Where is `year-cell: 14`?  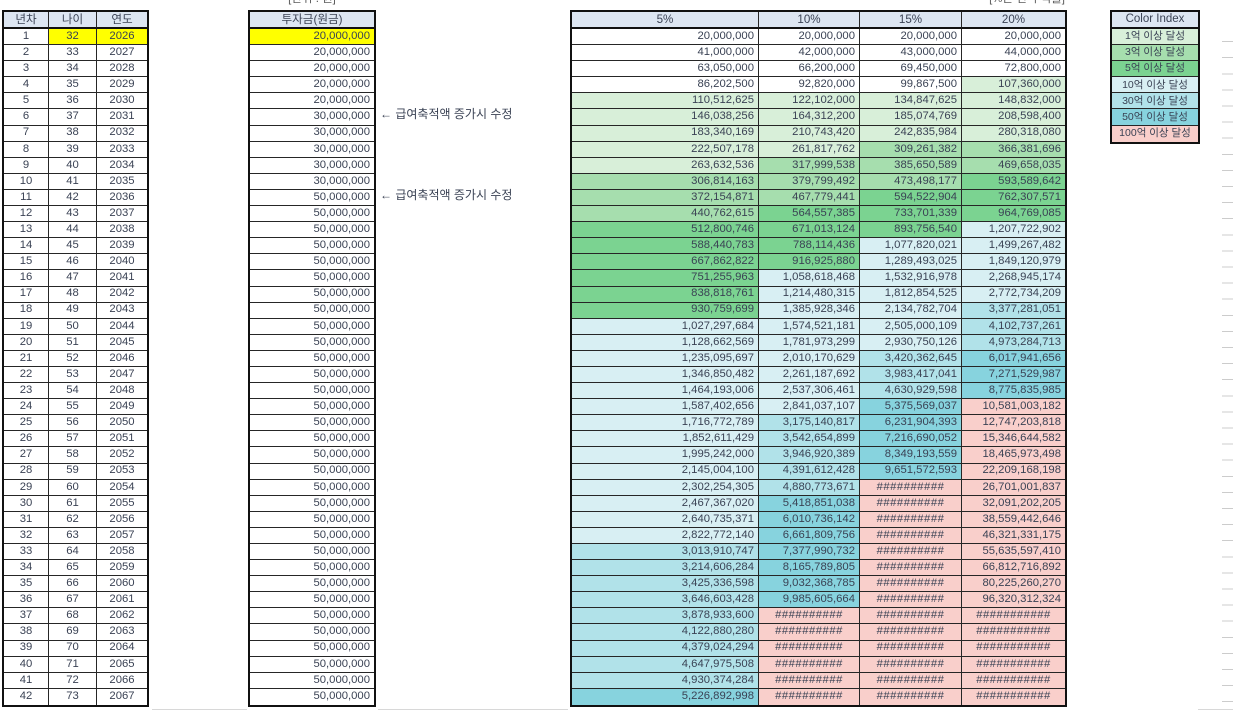
year-cell: 14 is located at coordinates (26, 246).